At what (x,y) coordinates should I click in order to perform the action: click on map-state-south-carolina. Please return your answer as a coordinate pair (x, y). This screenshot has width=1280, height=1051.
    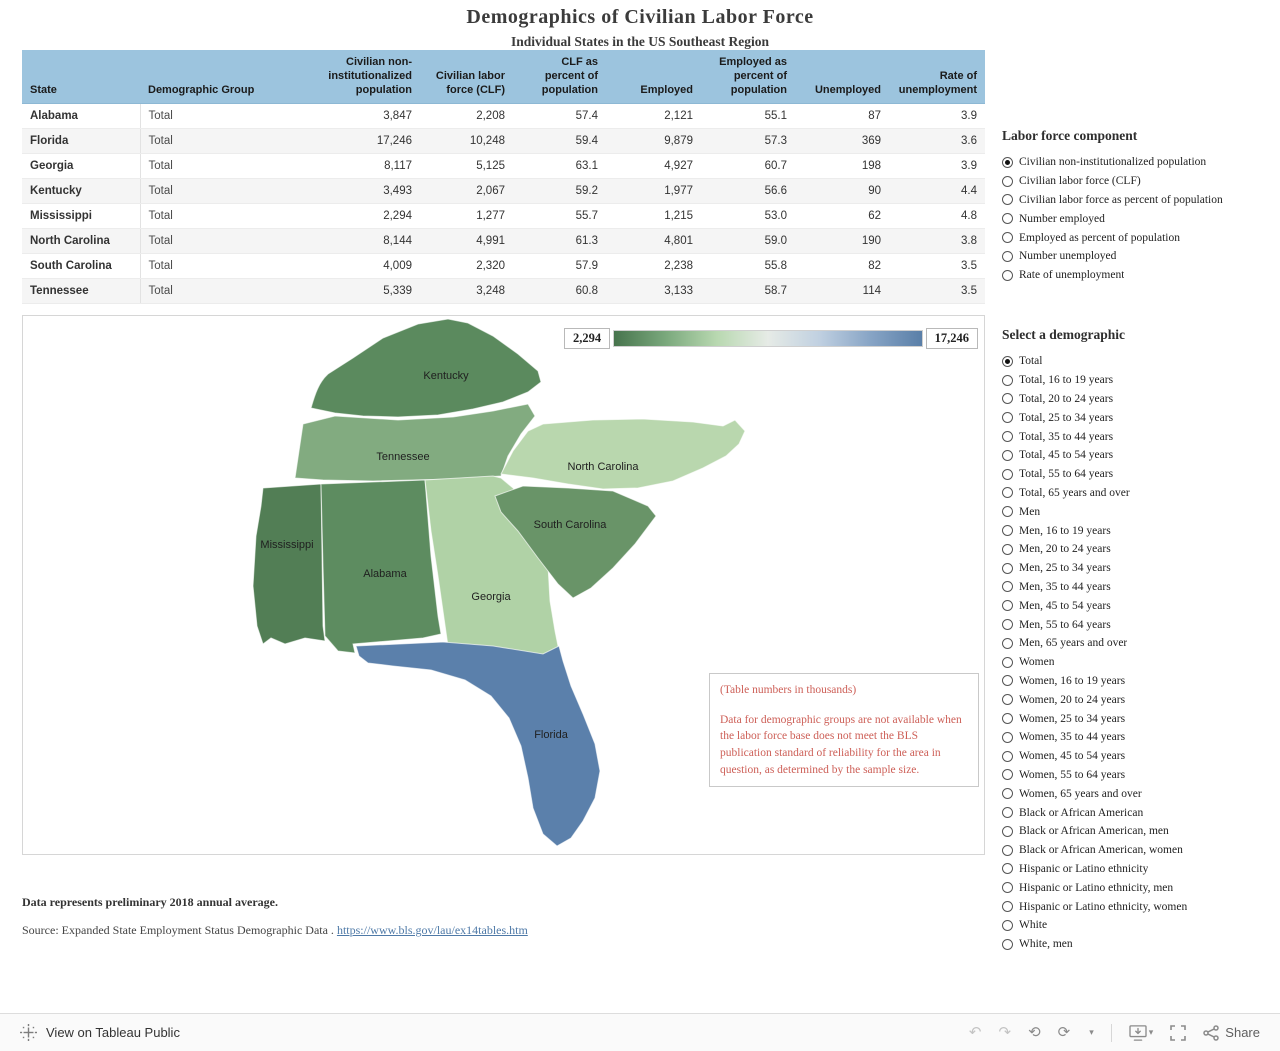
    Looking at the image, I should click on (575, 542).